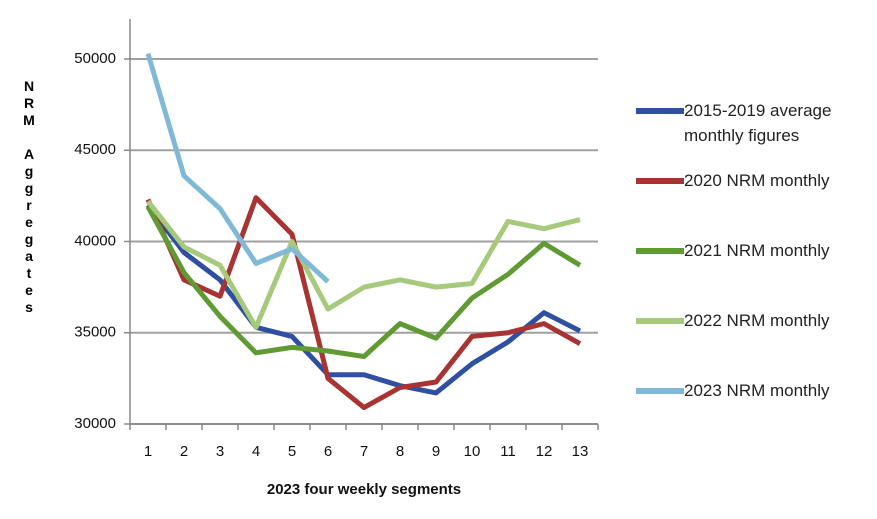 The height and width of the screenshot is (519, 877). Describe the element at coordinates (364, 451) in the screenshot. I see `x-tick-label: 7` at that location.